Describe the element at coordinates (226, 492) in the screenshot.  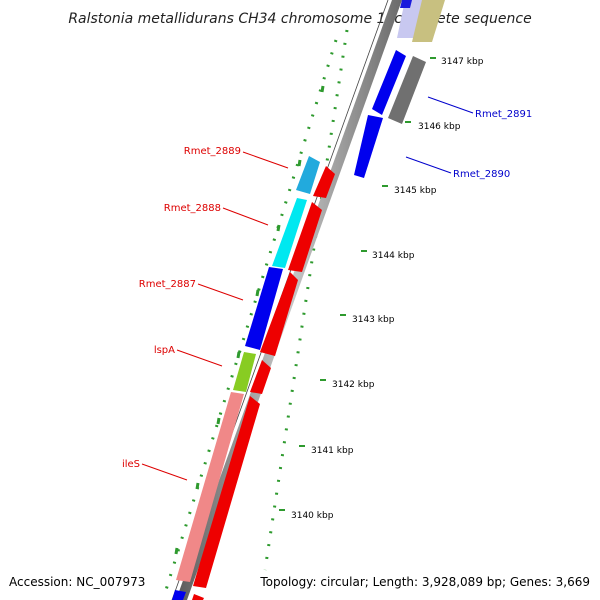
I see `gene-ileS-red` at that location.